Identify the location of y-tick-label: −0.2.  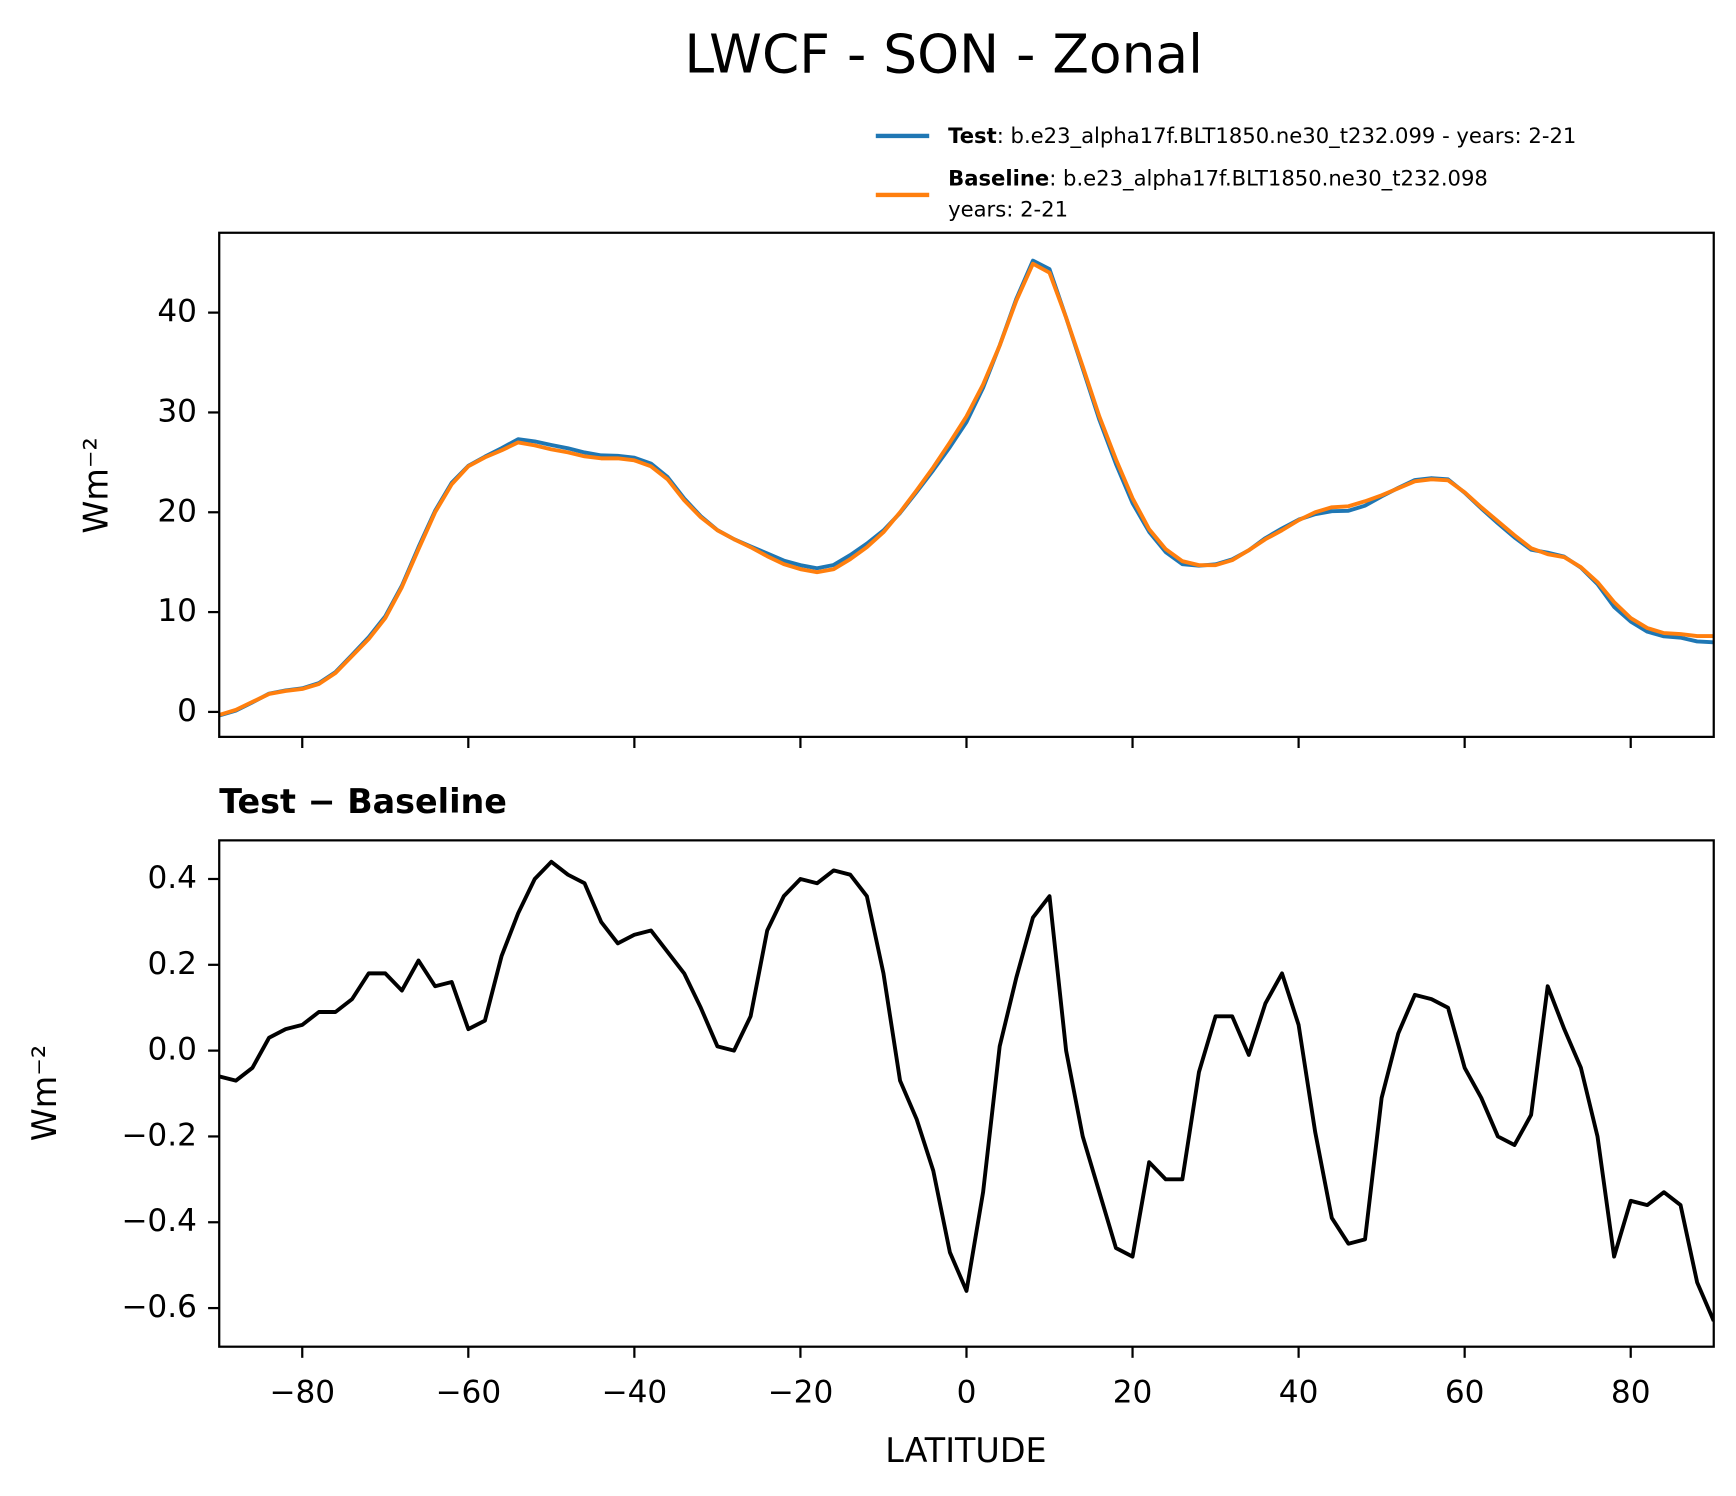
(159, 1135).